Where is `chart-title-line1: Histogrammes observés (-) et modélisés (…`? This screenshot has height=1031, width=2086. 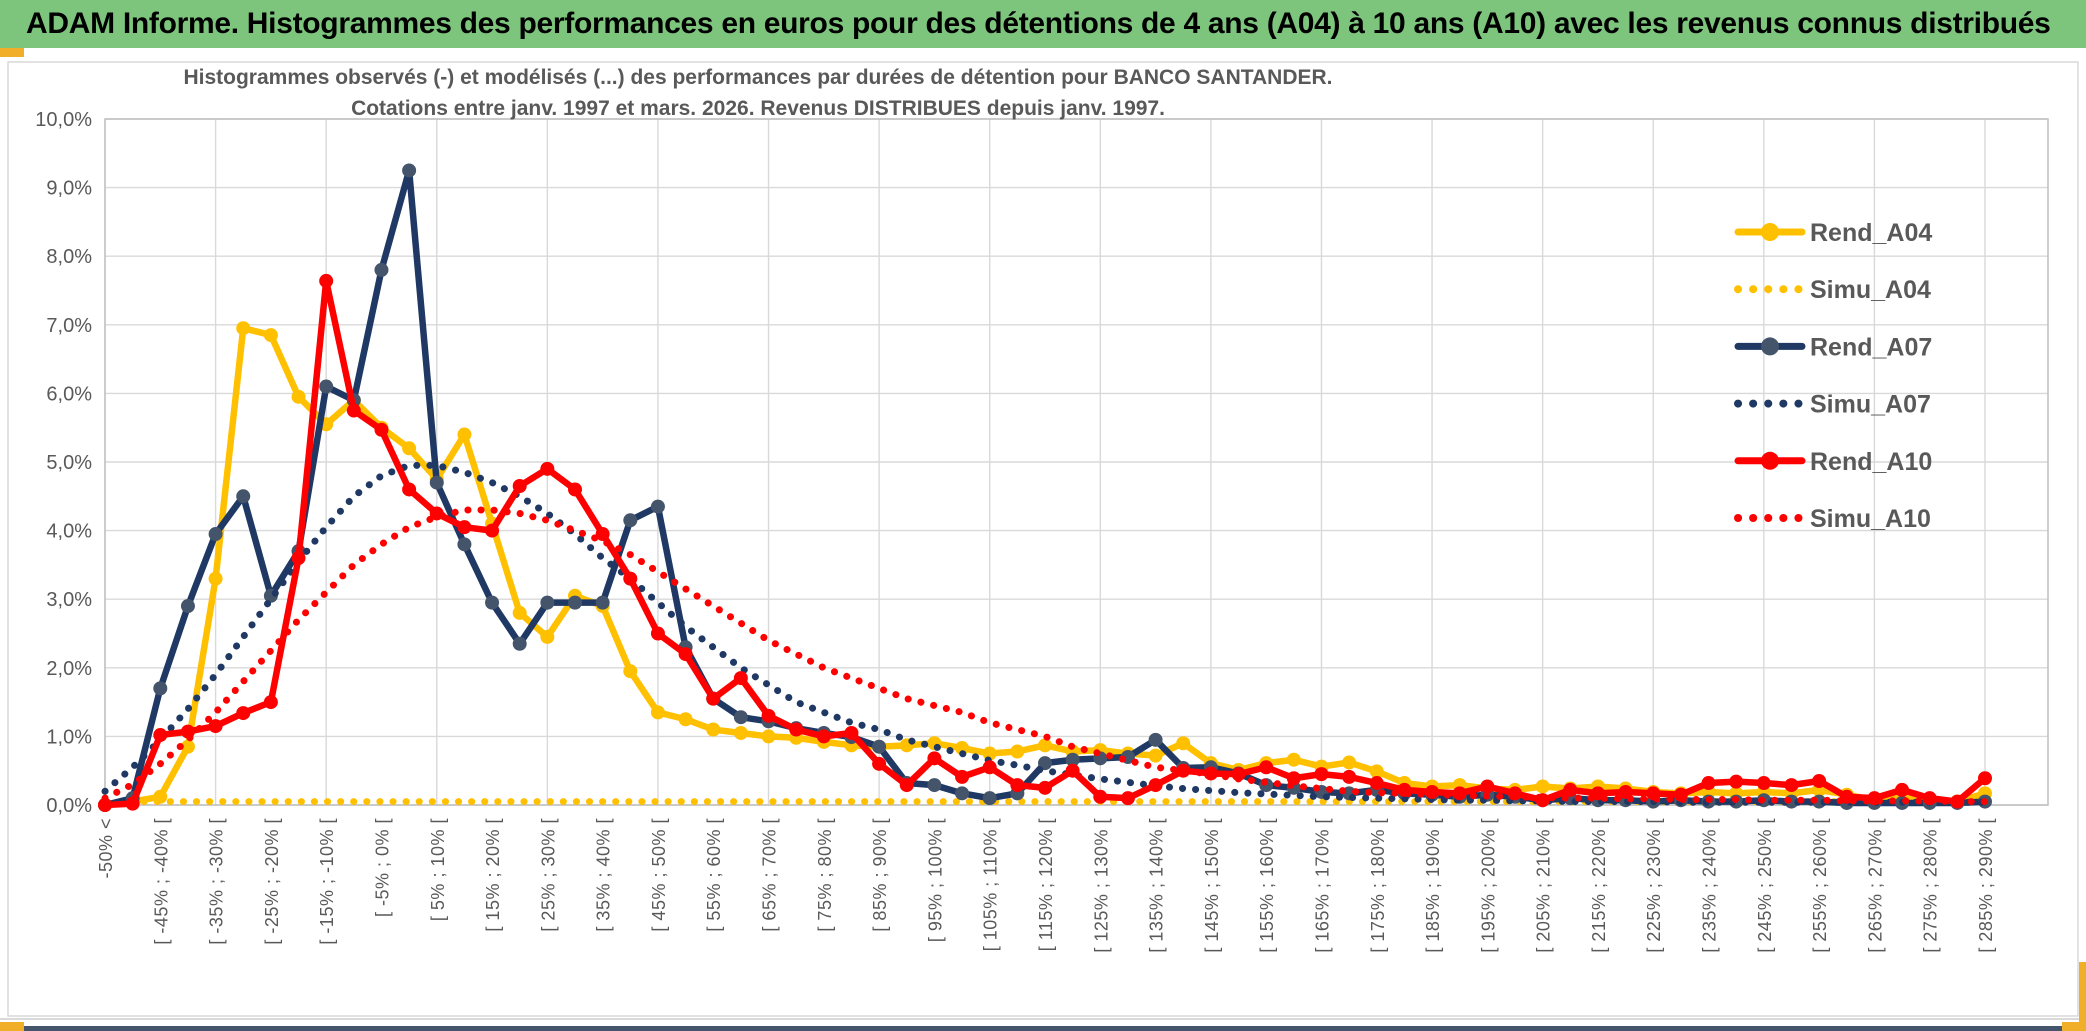 chart-title-line1: Histogrammes observés (-) et modélisés (… is located at coordinates (758, 77).